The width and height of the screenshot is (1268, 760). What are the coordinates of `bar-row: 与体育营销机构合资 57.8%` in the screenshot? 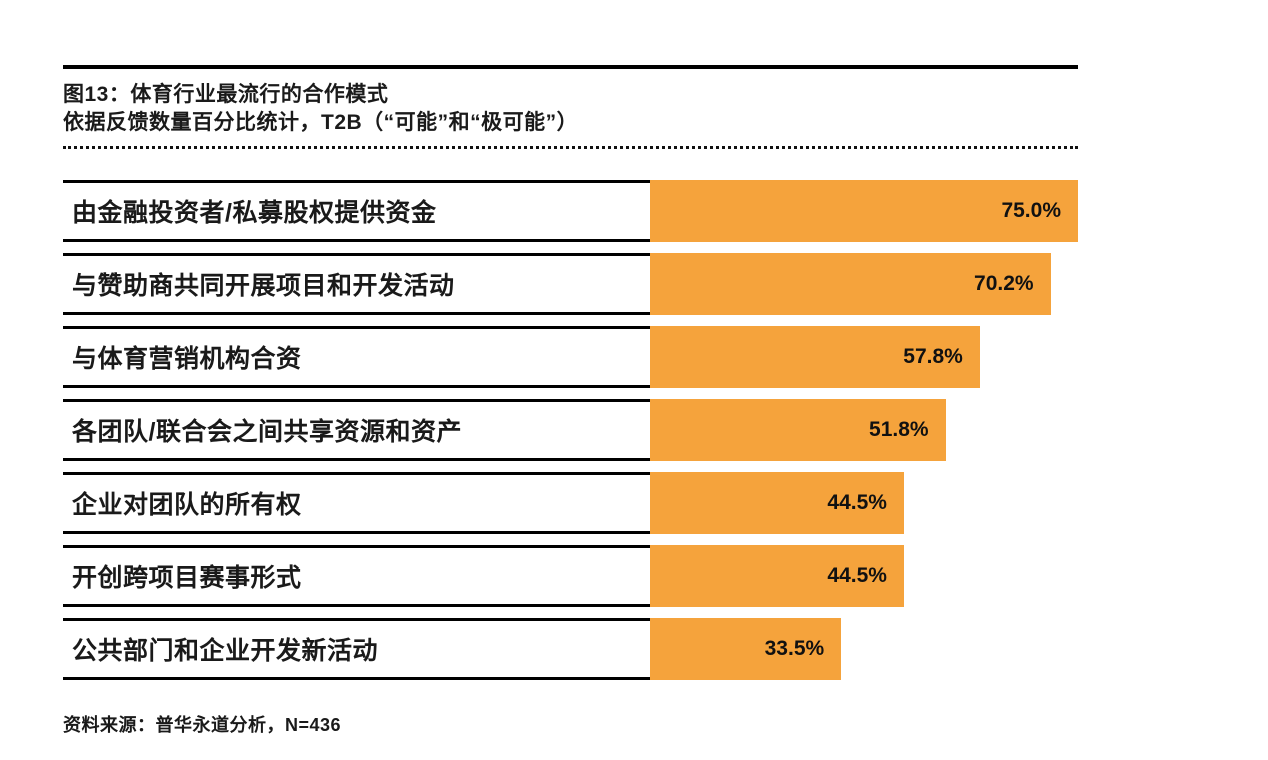 It's located at (570, 357).